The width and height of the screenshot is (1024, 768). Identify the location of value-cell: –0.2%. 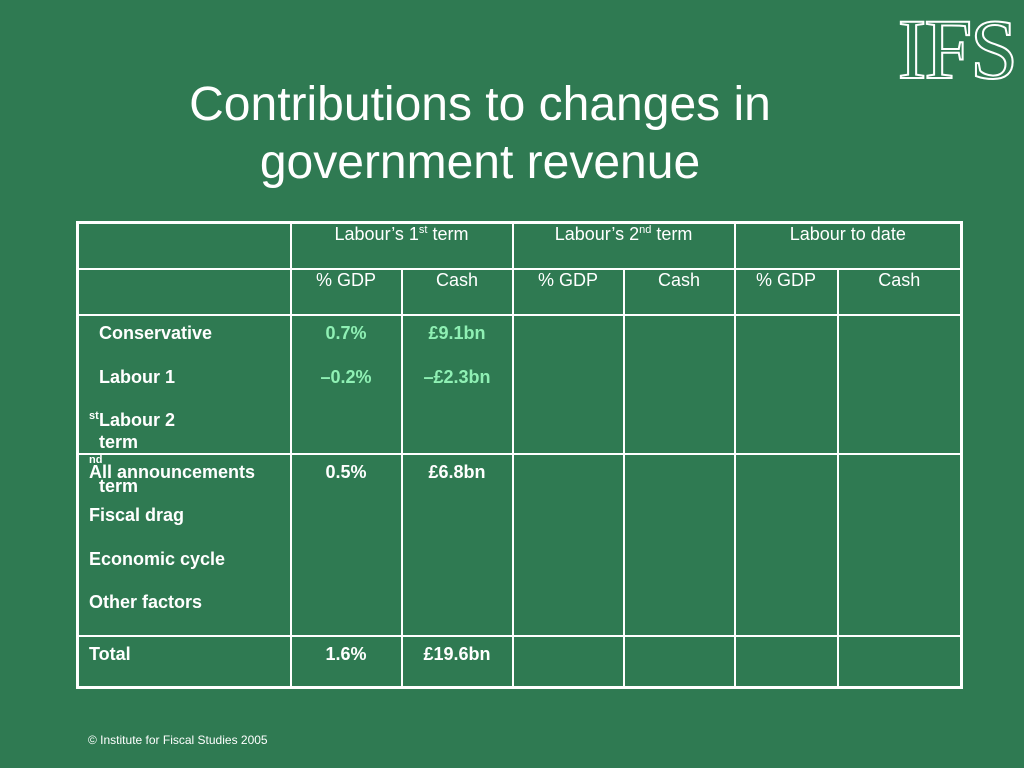
(346, 376).